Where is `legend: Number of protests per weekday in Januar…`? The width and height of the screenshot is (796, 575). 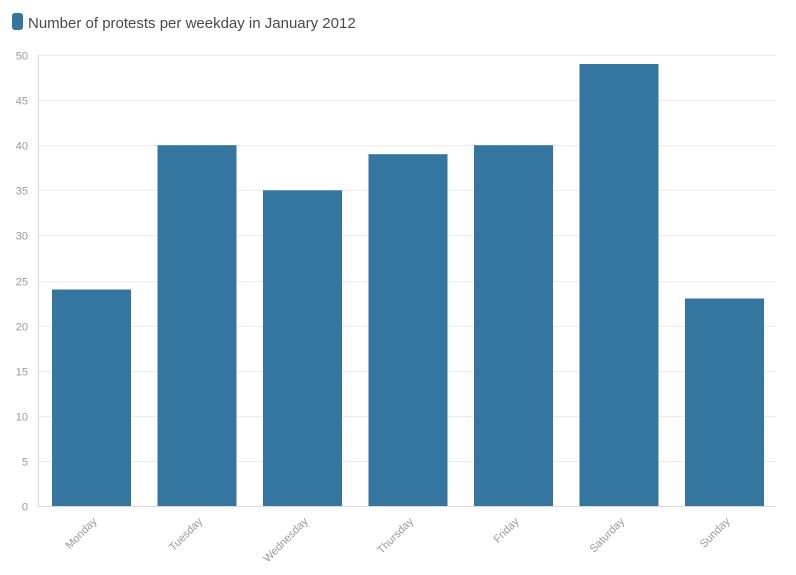 legend: Number of protests per weekday in Januar… is located at coordinates (184, 22).